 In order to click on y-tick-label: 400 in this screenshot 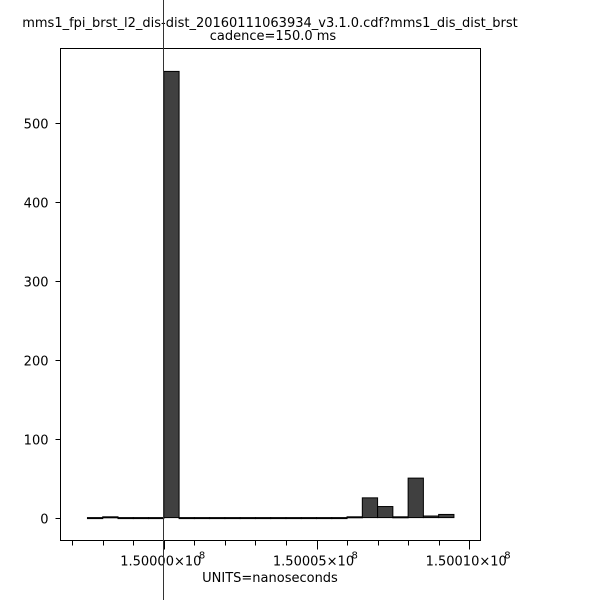, I will do `click(36, 204)`.